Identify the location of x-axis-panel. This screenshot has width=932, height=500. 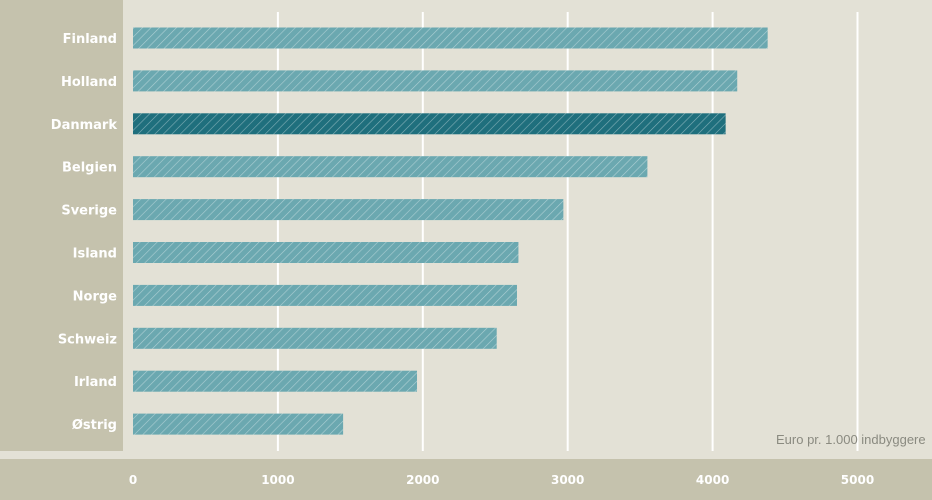
(466, 479).